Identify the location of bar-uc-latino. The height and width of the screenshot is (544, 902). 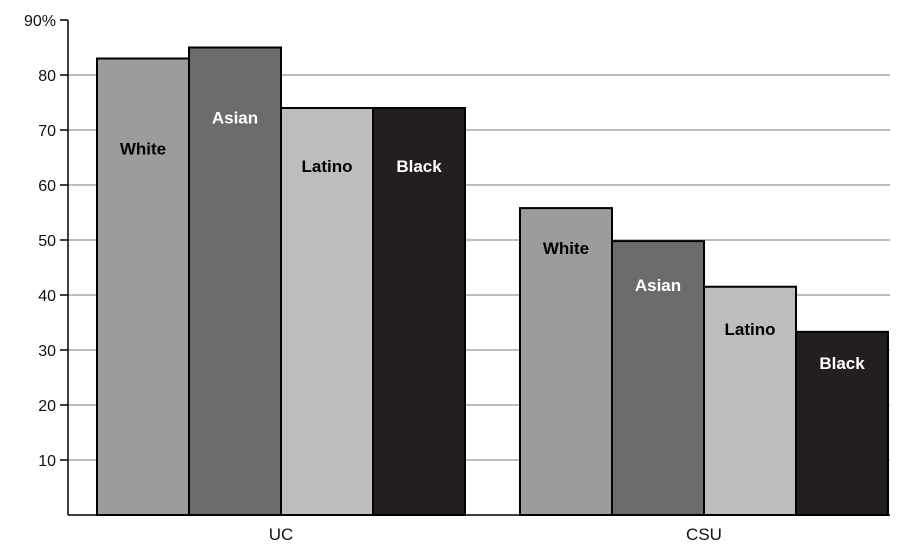
(327, 311).